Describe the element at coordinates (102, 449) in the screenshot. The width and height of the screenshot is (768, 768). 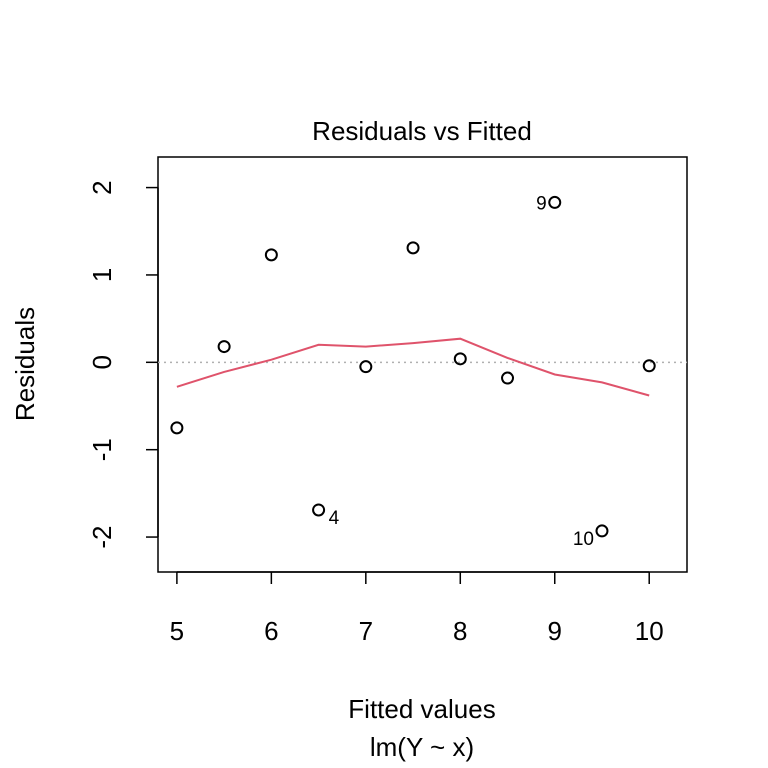
I see `y-tick-label: -1` at that location.